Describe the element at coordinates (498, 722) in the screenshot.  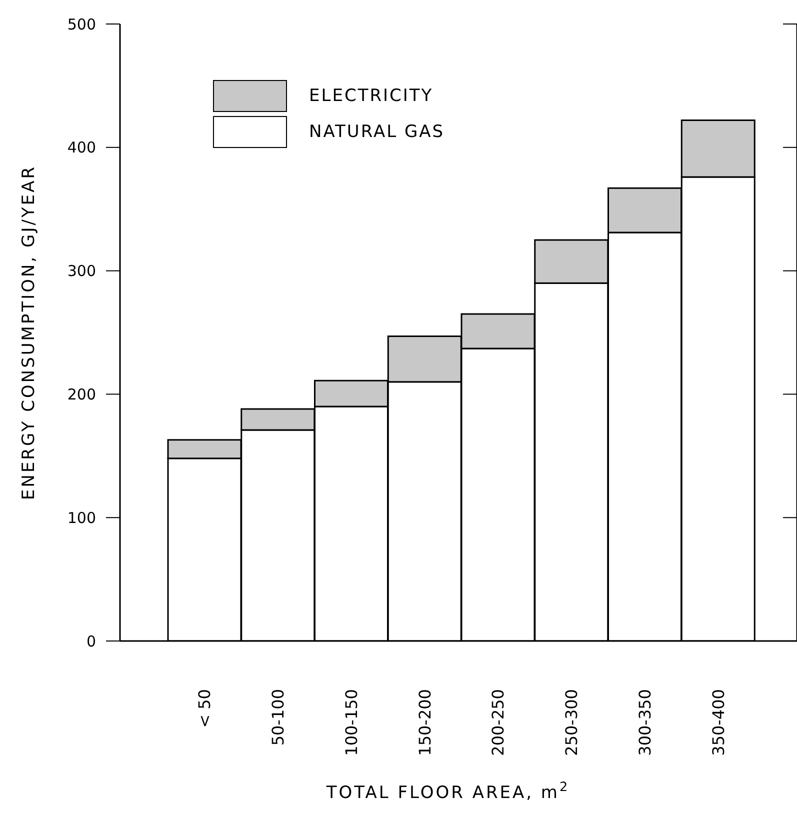
I see `x-tick-label: 200-250` at that location.